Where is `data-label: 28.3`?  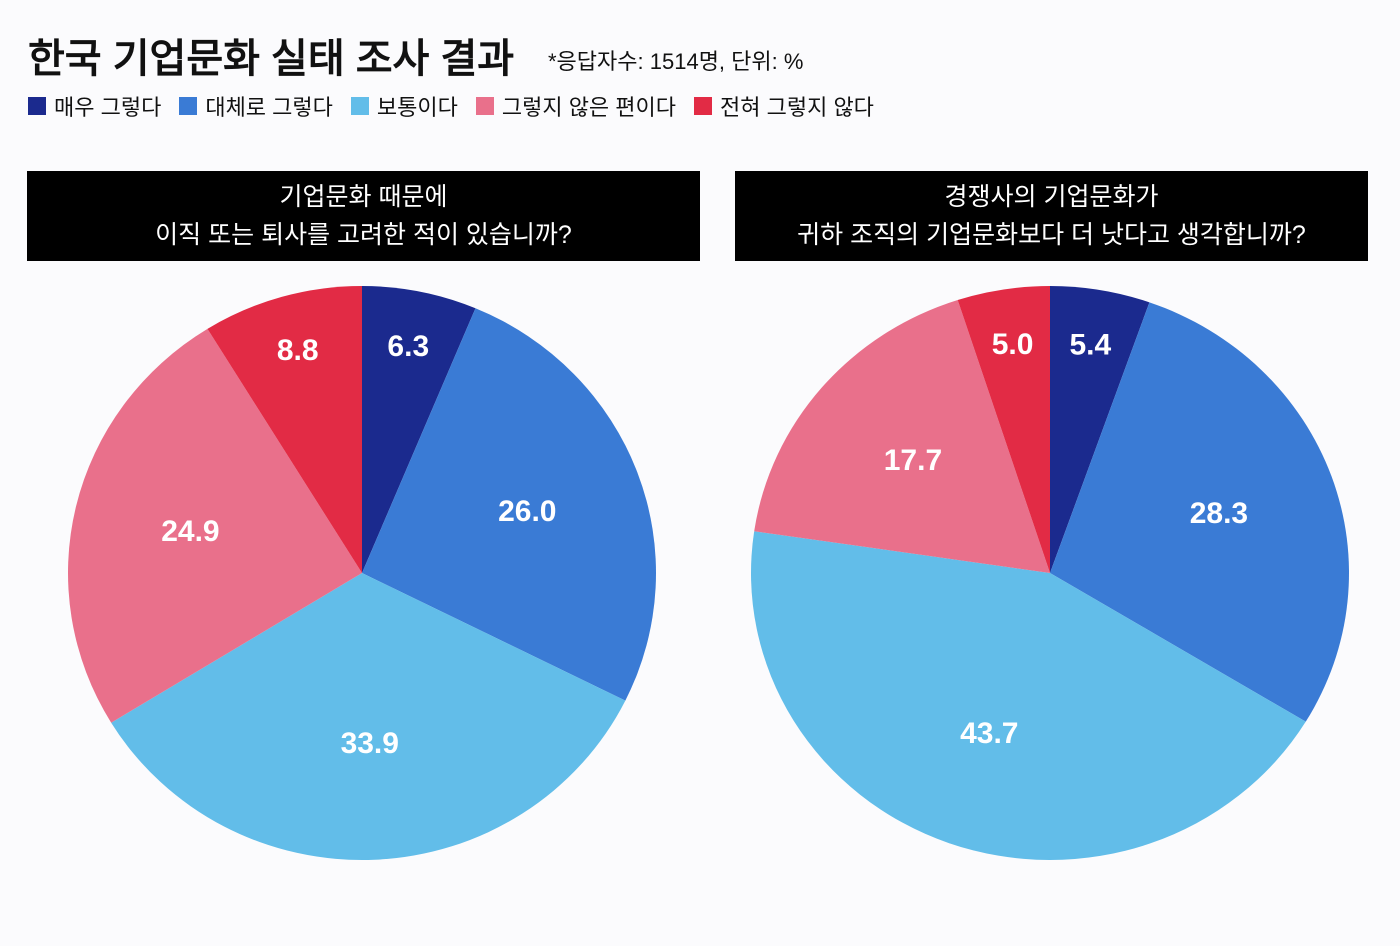 data-label: 28.3 is located at coordinates (1219, 513).